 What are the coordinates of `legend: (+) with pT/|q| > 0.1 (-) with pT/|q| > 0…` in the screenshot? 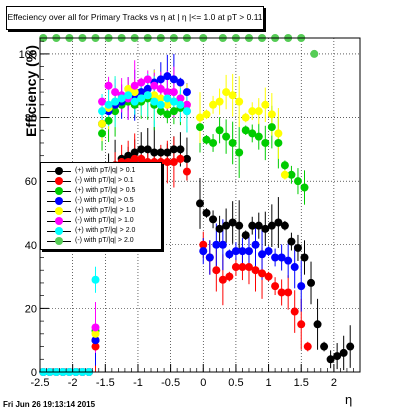 It's located at (101, 206).